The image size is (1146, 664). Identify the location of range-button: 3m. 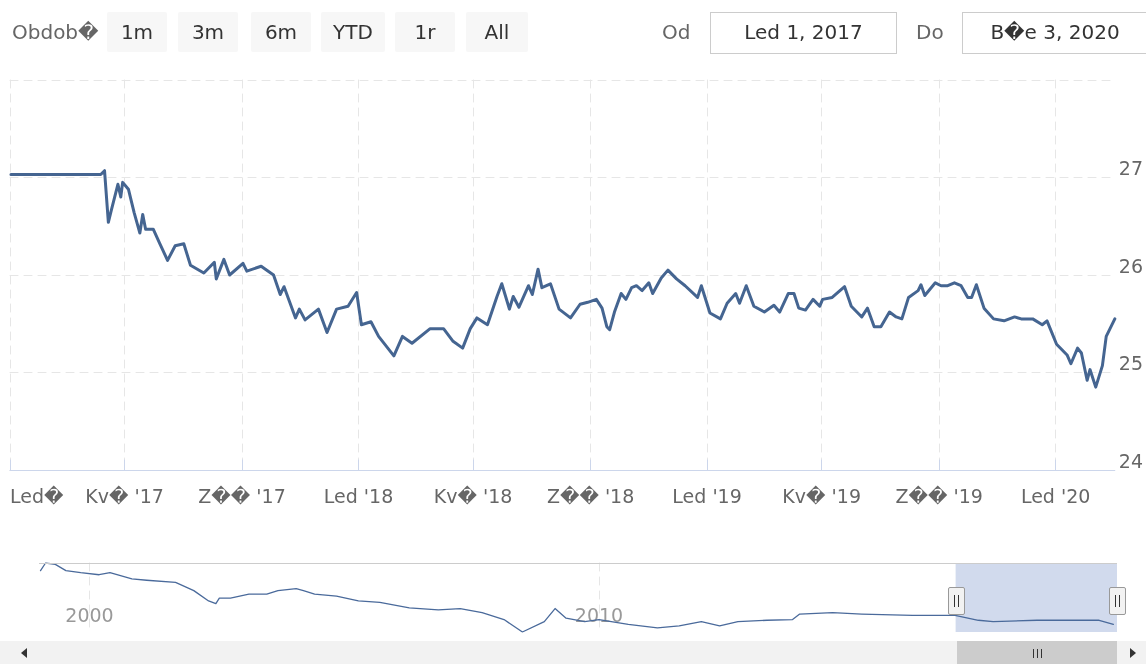
(208, 32).